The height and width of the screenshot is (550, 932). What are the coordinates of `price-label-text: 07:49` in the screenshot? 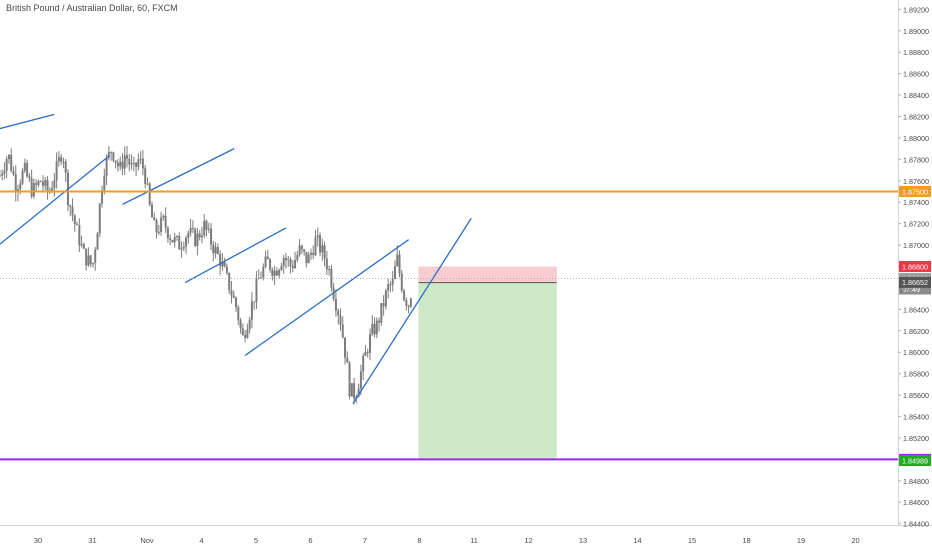 It's located at (911, 289).